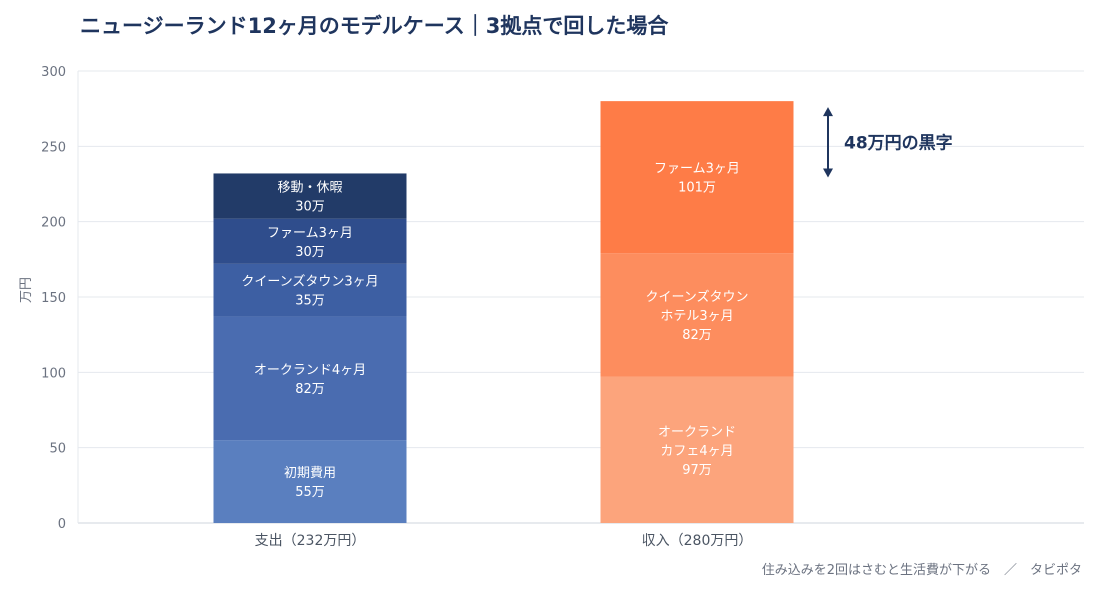  What do you see at coordinates (828, 173) in the screenshot?
I see `annotation-arrowhead-down` at bounding box center [828, 173].